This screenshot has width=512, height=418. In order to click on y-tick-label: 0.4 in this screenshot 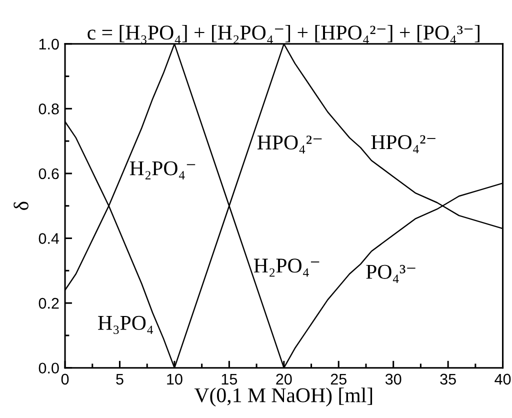, I will do `click(49, 238)`.